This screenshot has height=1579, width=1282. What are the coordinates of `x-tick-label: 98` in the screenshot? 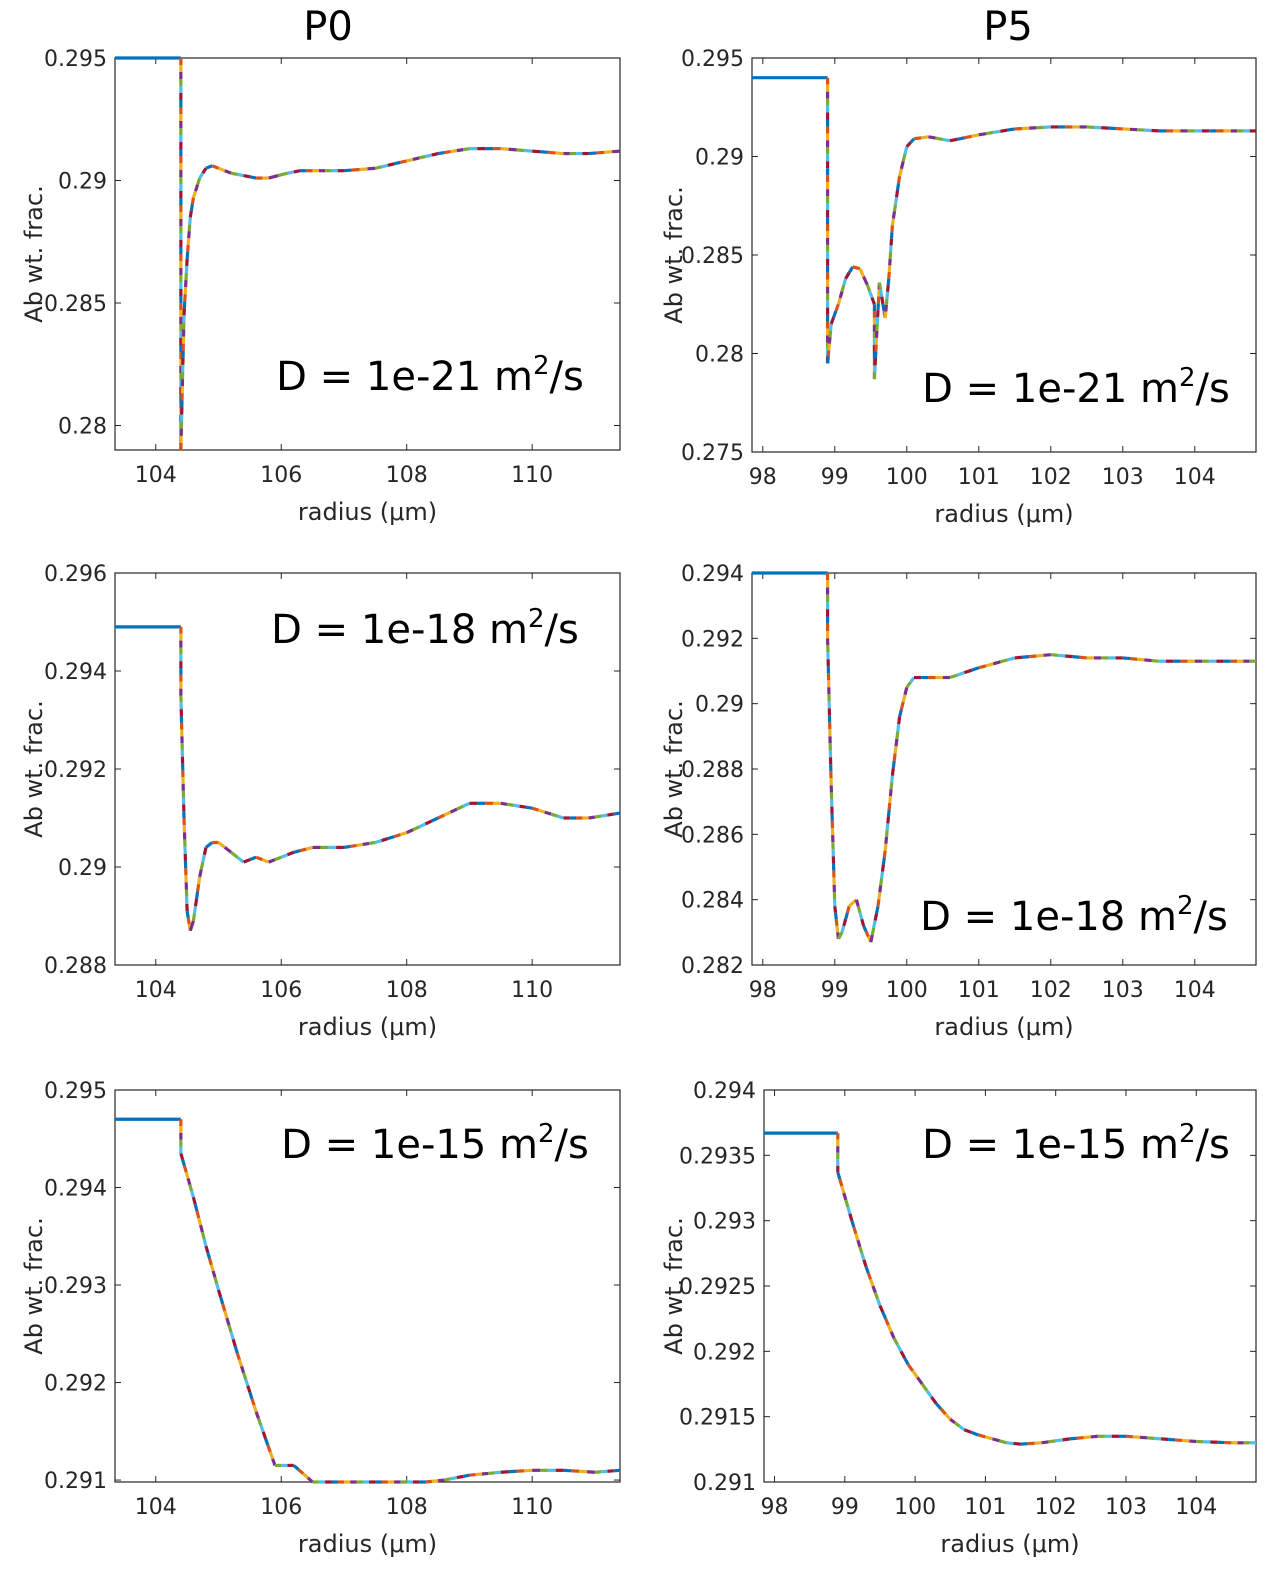 It's located at (775, 1507).